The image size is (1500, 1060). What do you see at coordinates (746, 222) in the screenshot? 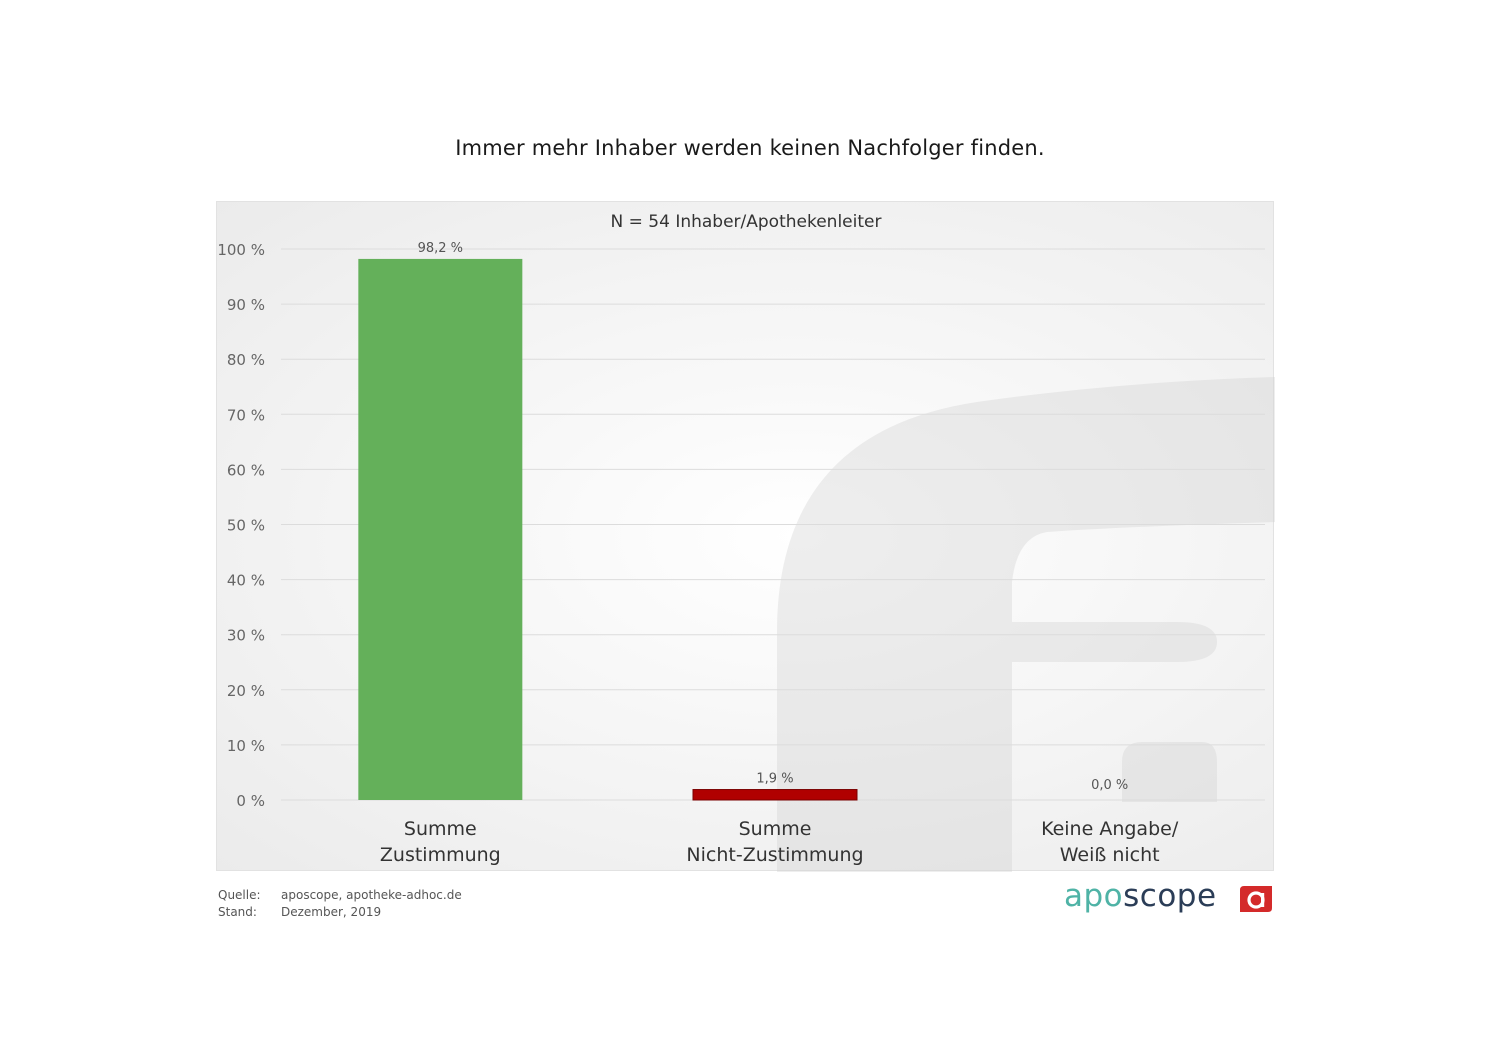
I see `chart-subtitle: N = 54 Inhaber/Apothekenleiter` at bounding box center [746, 222].